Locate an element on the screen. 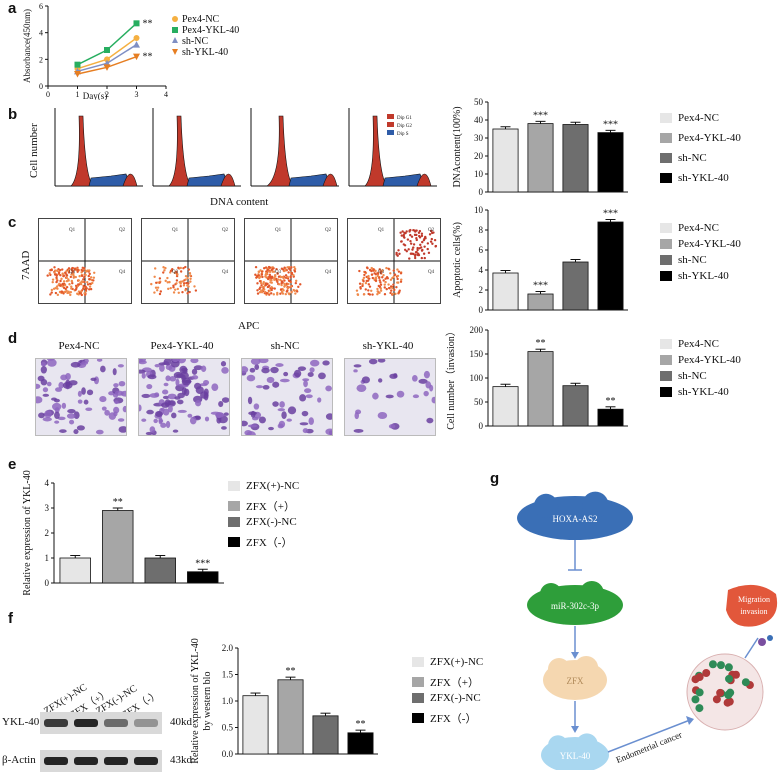 The width and height of the screenshot is (782, 777). y-tick-label: 6 is located at coordinates (41, 6).